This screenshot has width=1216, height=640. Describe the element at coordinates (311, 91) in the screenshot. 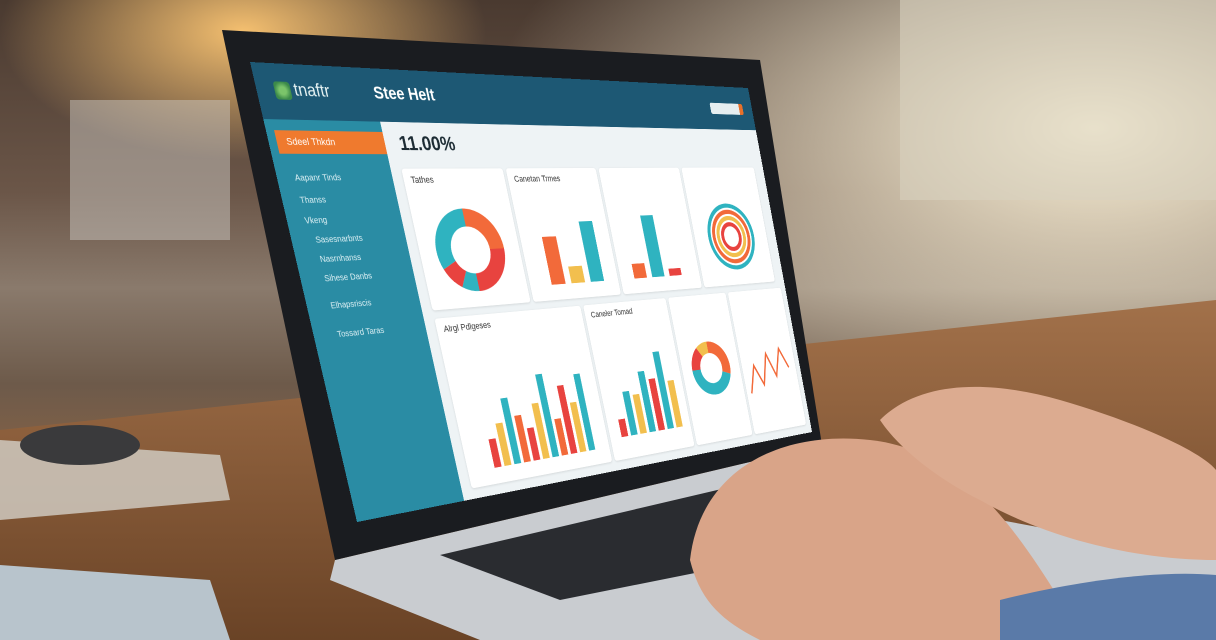

I see `logo-text: tnaftr` at that location.